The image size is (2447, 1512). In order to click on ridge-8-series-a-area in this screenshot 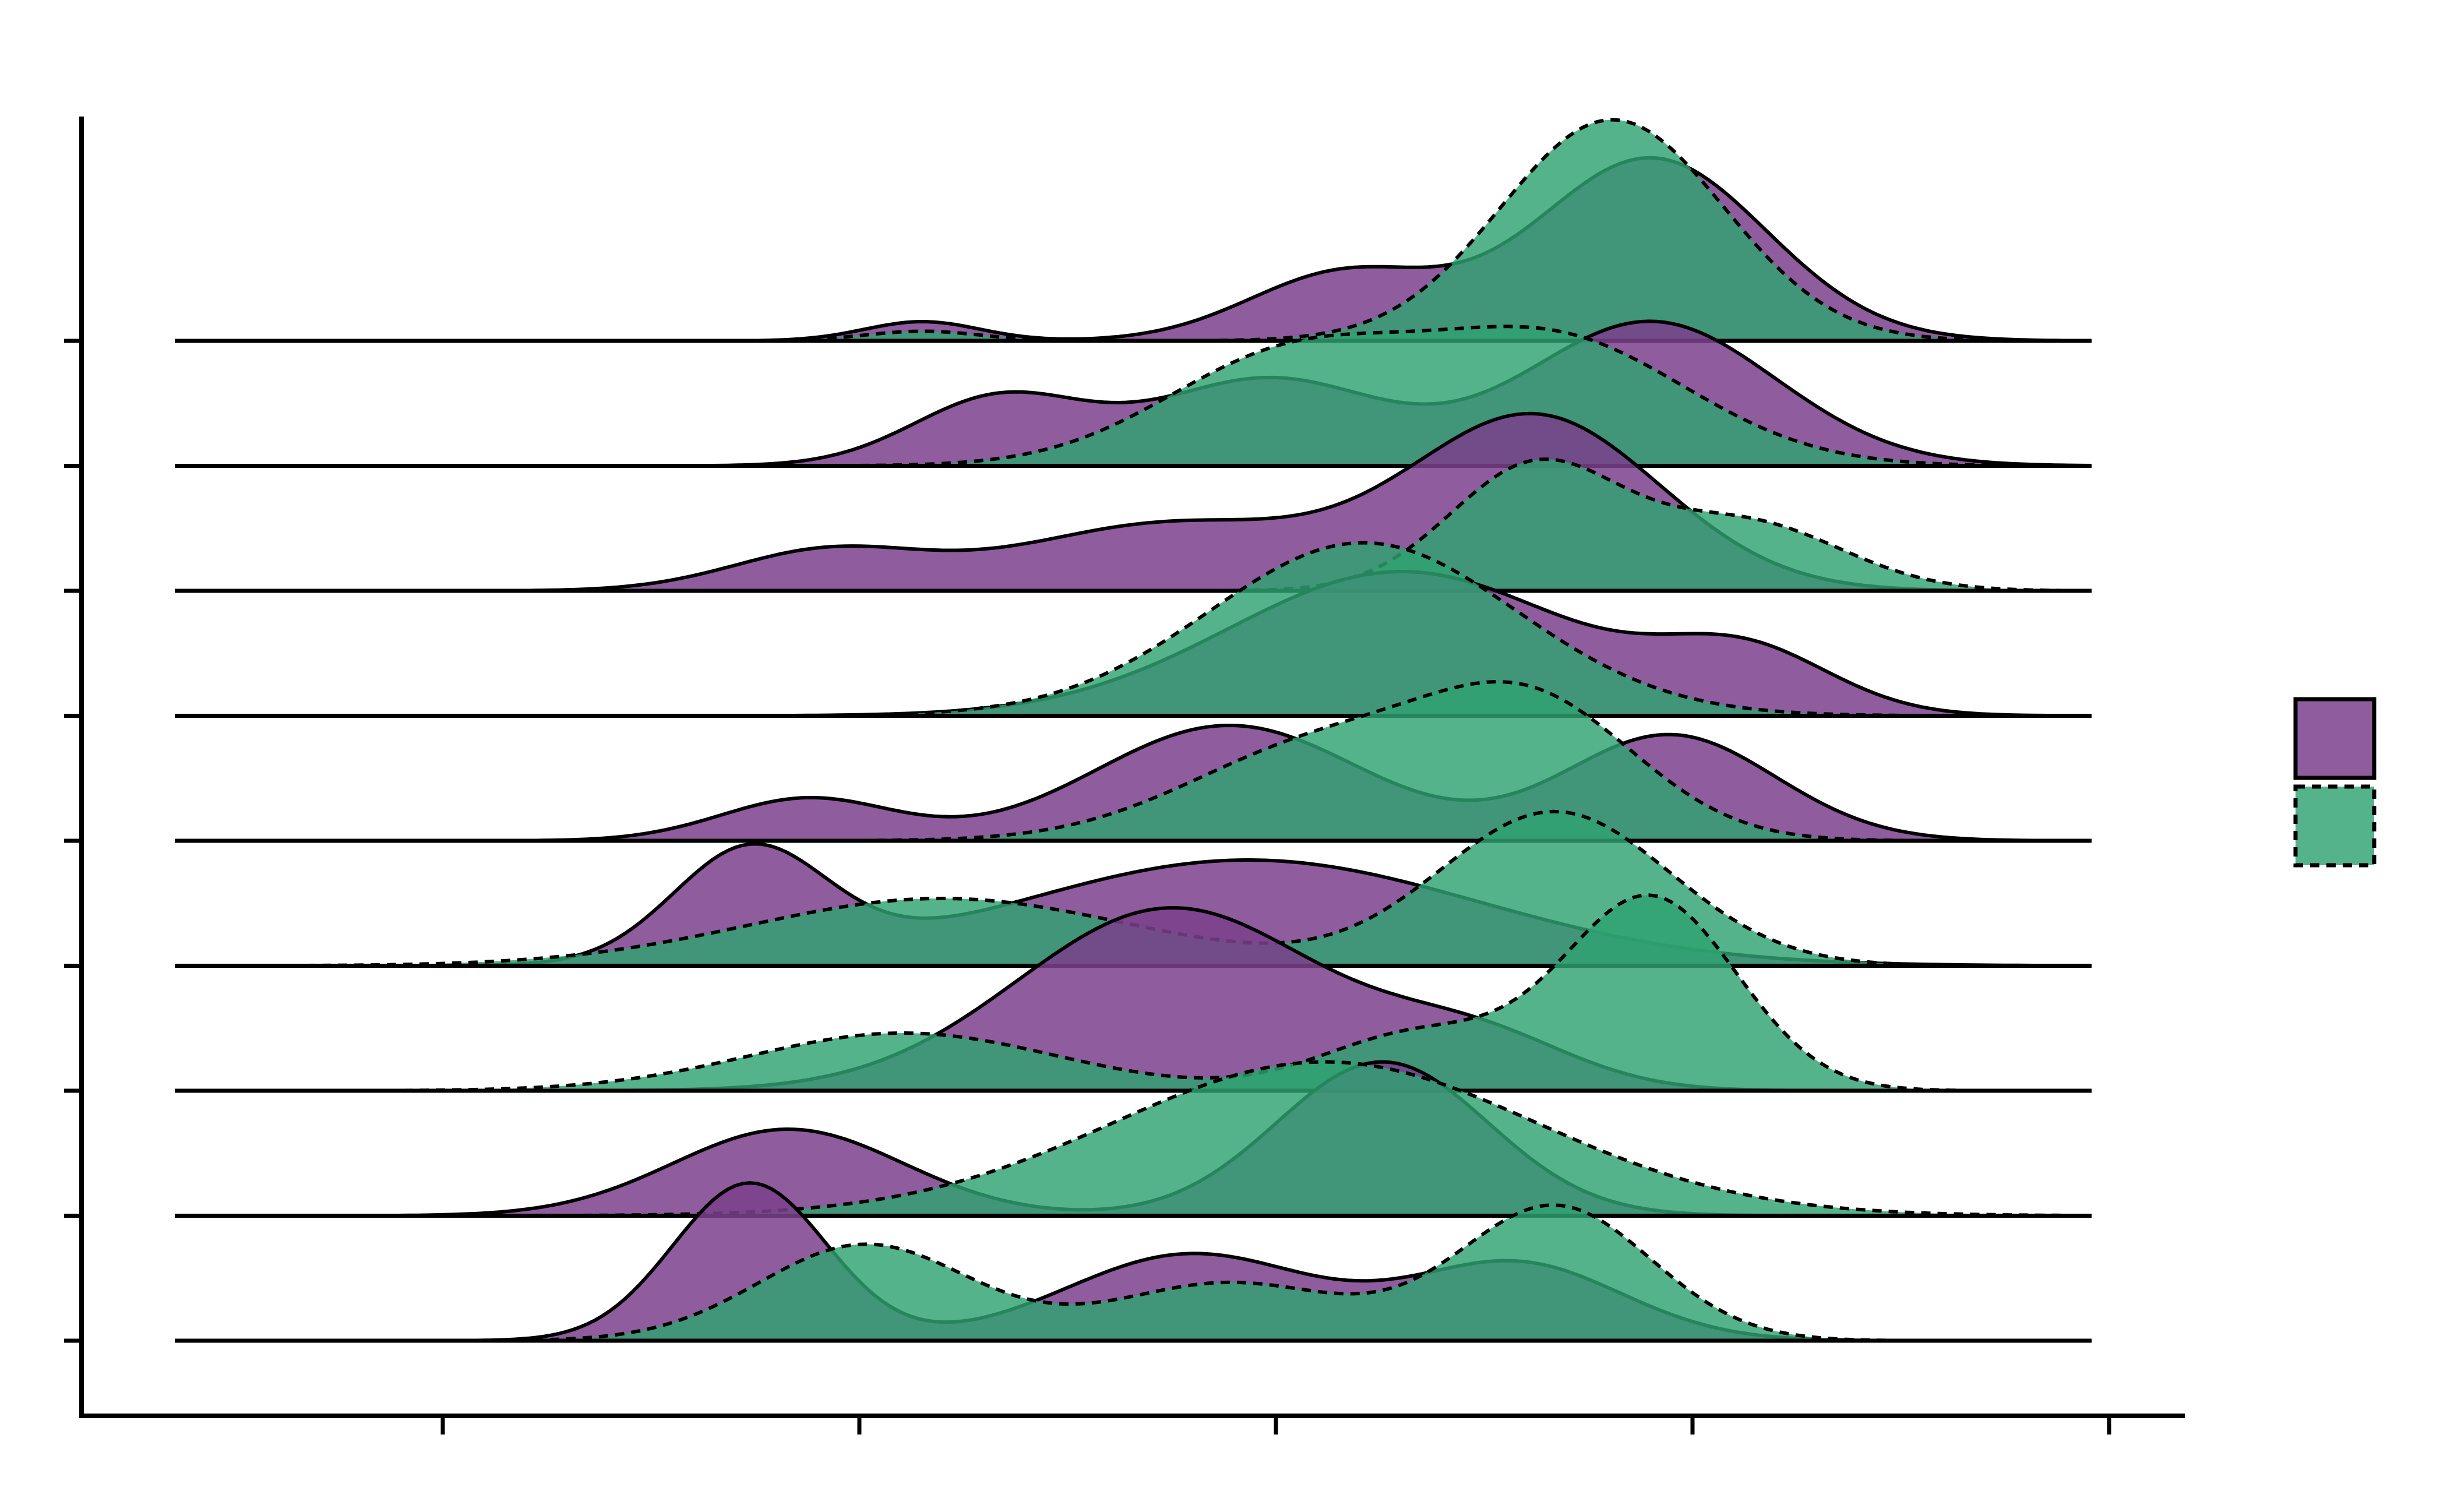, I will do `click(1133, 1139)`.